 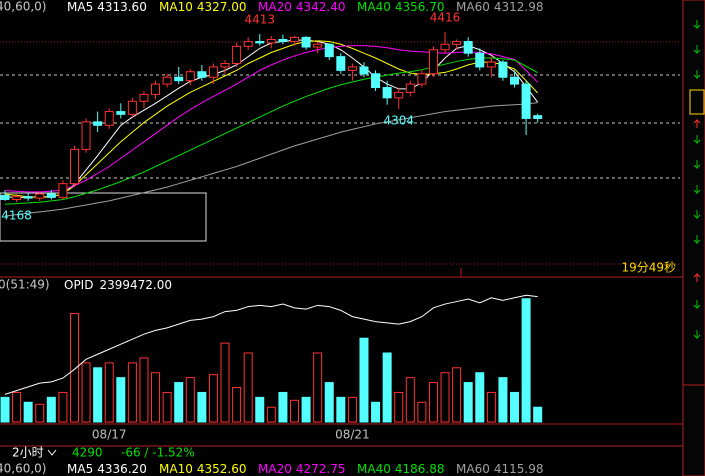 I want to click on x-tick-label: 08/17, so click(x=109, y=435).